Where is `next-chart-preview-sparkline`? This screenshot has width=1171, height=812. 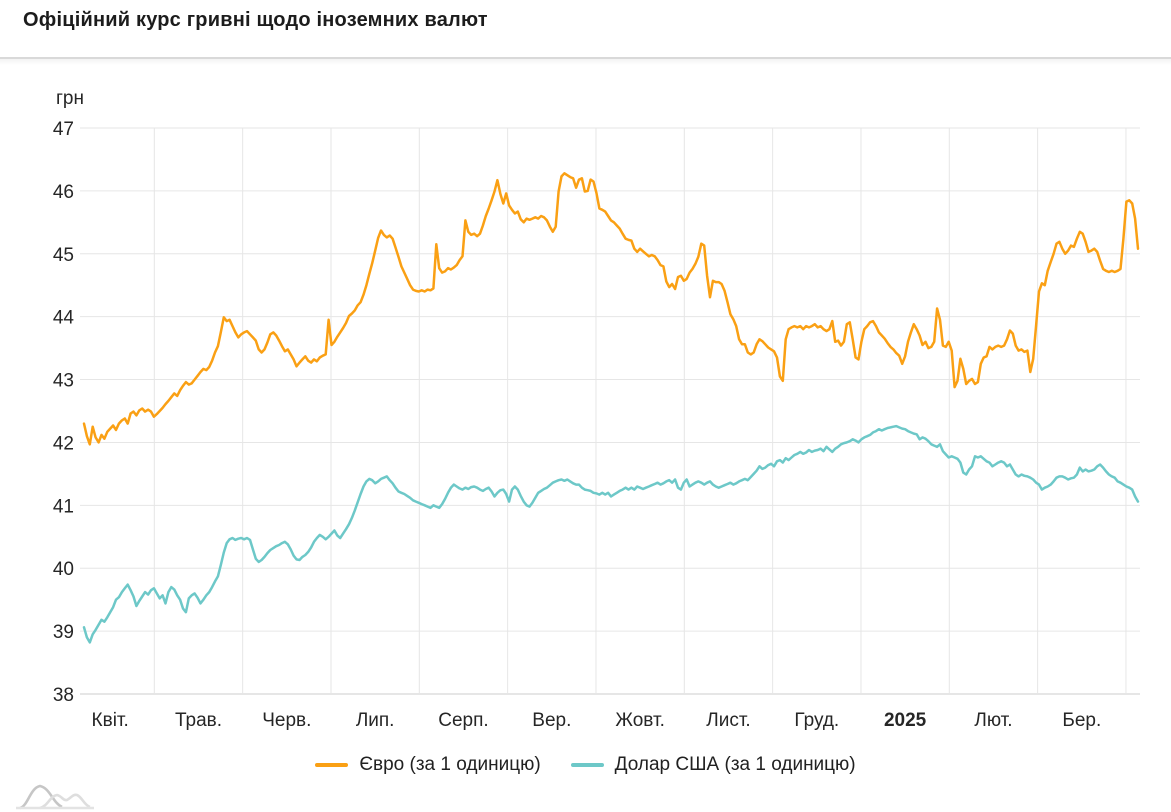 next-chart-preview-sparkline is located at coordinates (55, 797).